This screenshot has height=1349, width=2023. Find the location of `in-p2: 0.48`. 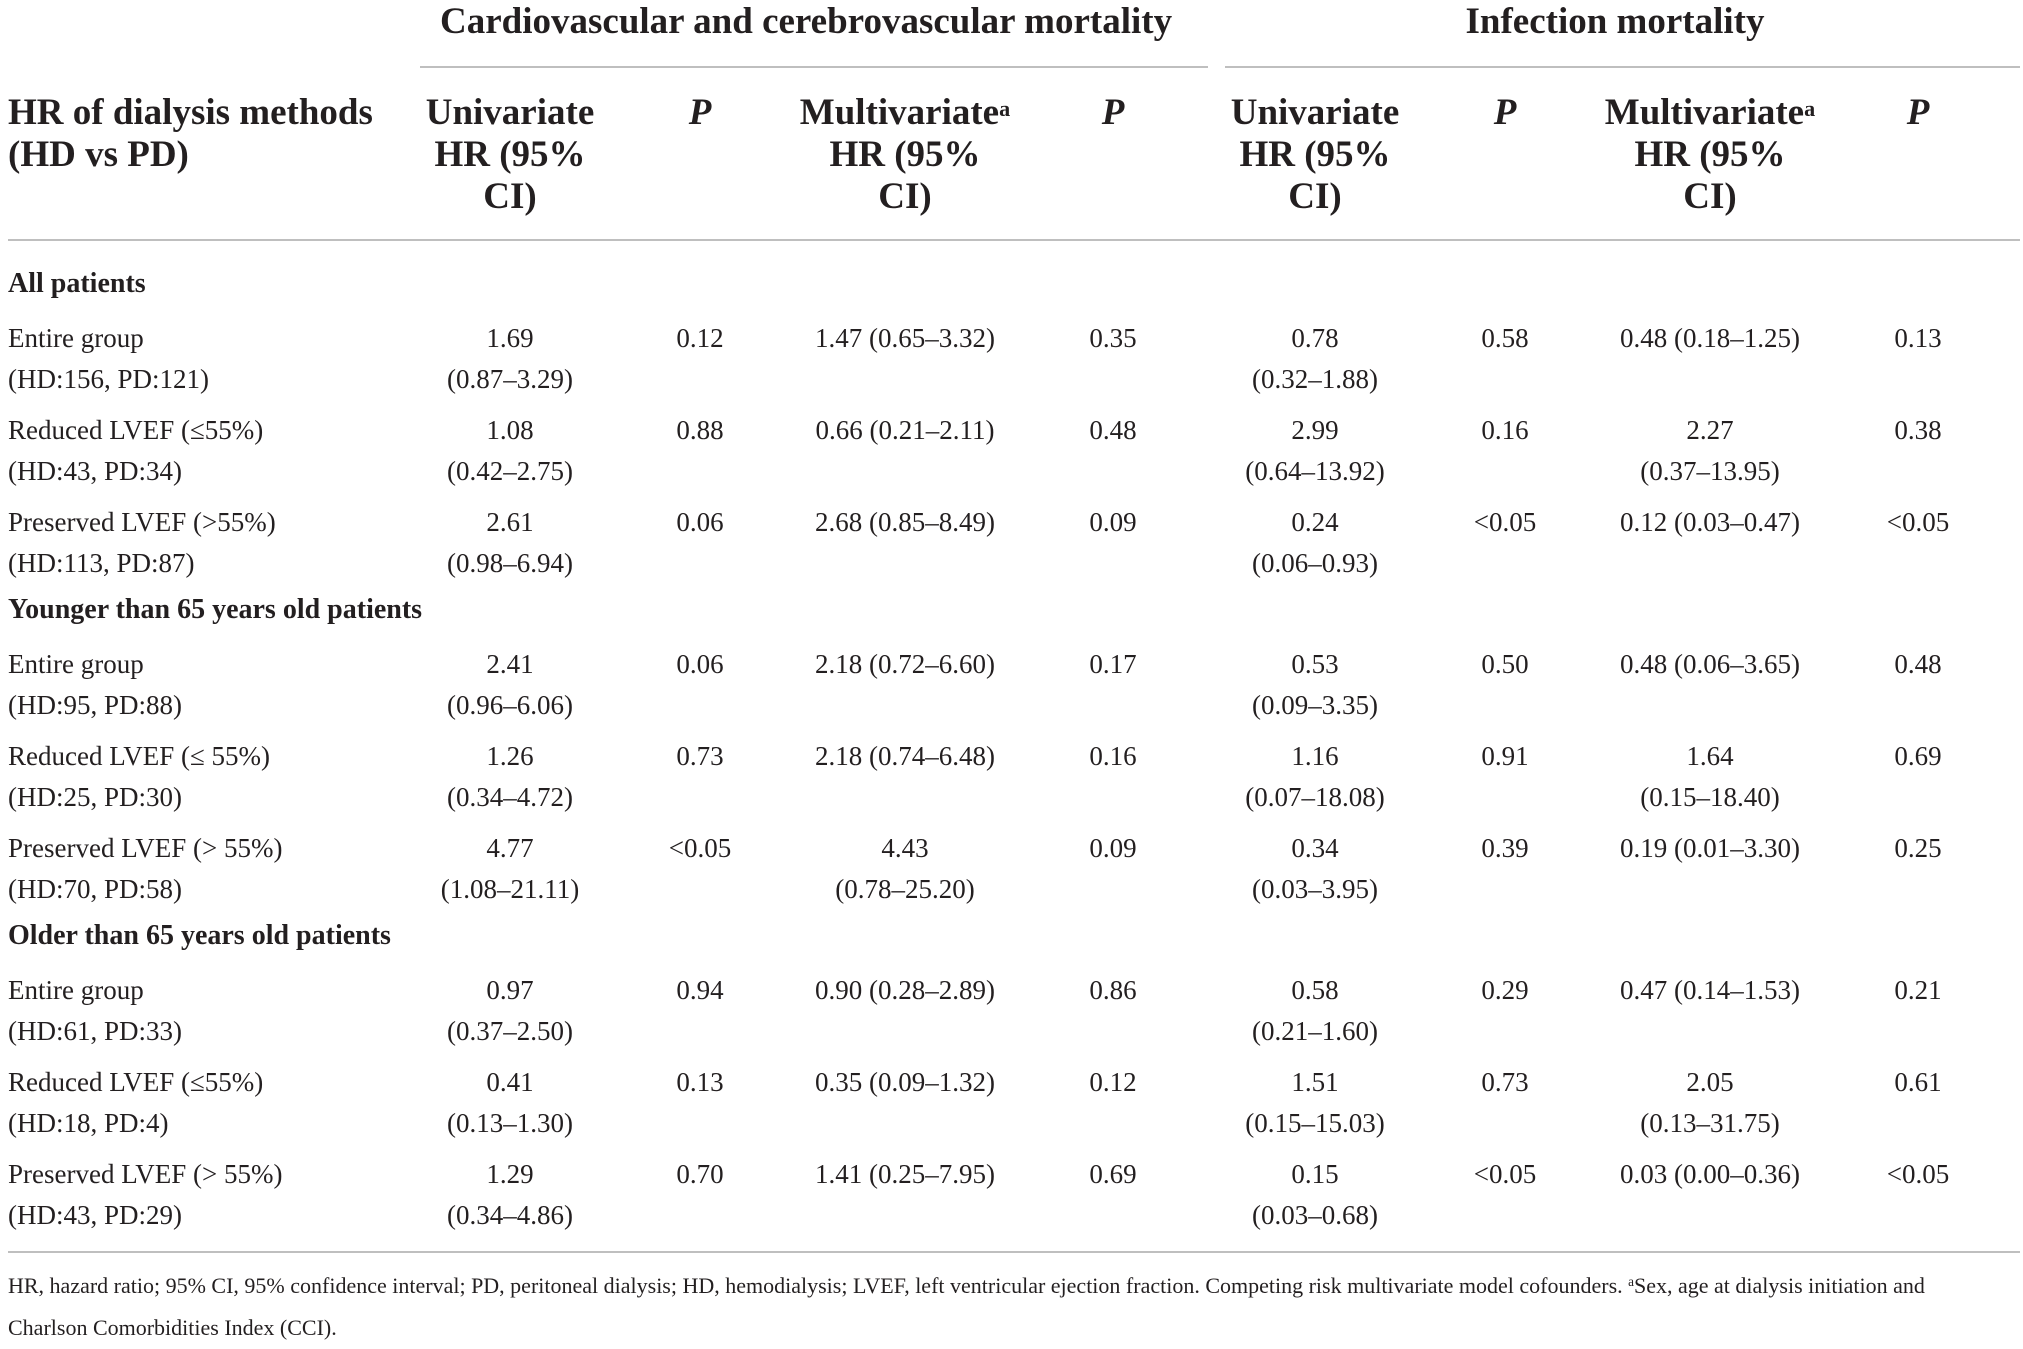

in-p2: 0.48 is located at coordinates (1918, 664).